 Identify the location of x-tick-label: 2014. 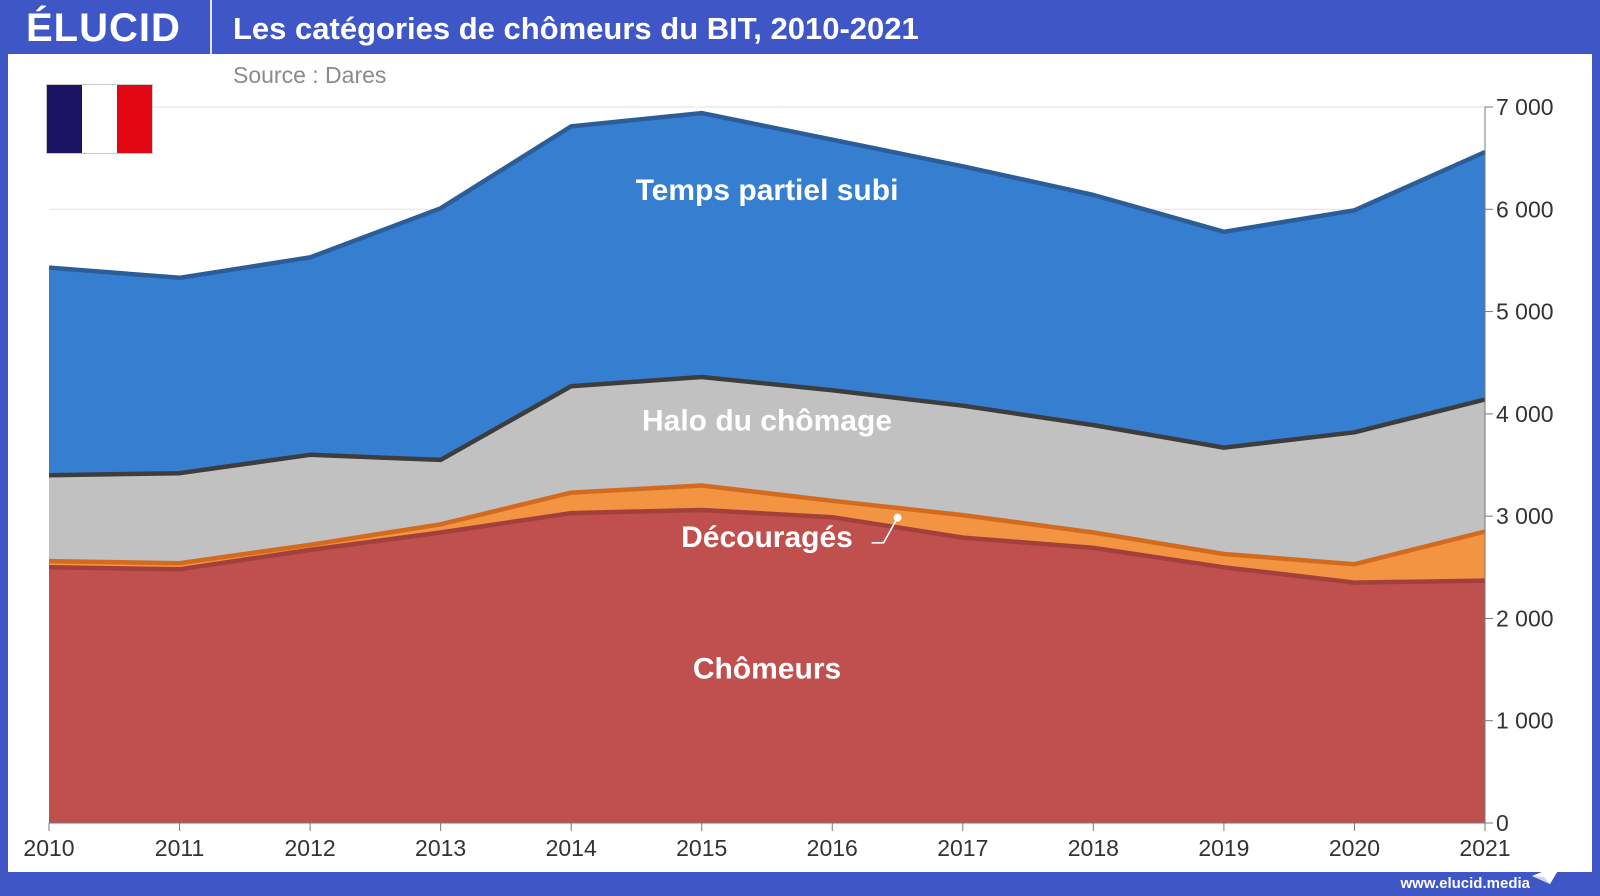
(571, 848).